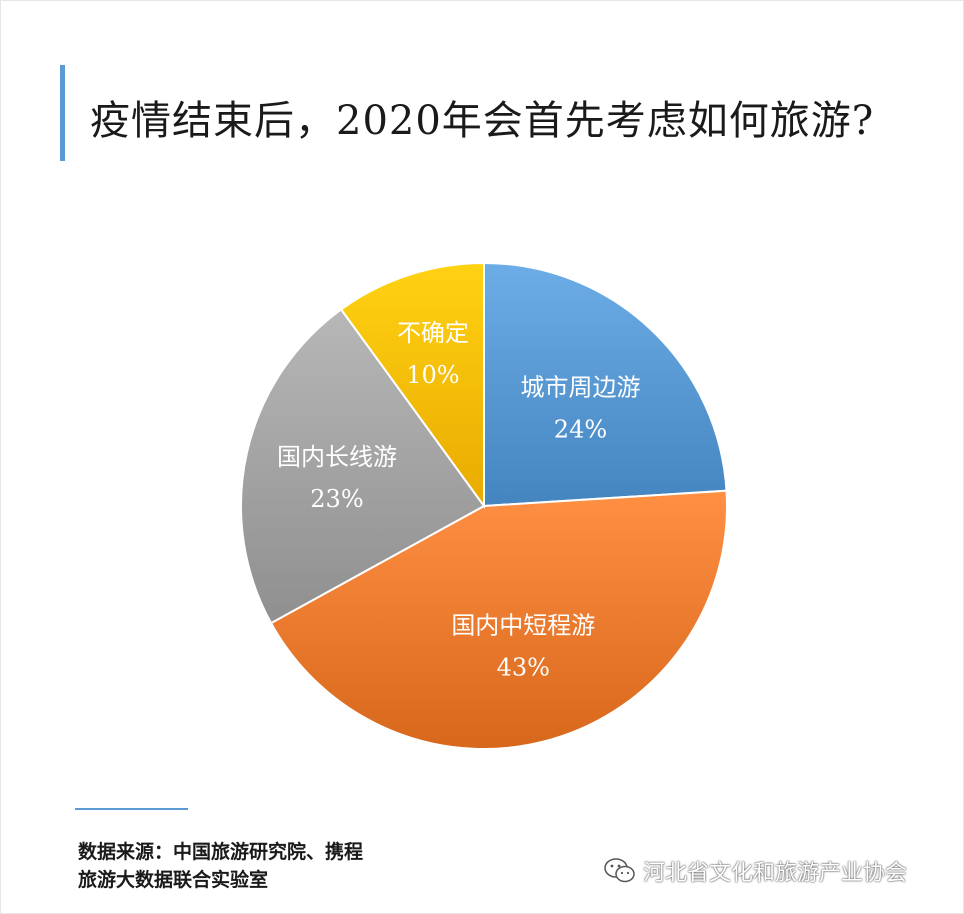 The height and width of the screenshot is (914, 964). What do you see at coordinates (433, 333) in the screenshot?
I see `slice-category-label: 不确定` at bounding box center [433, 333].